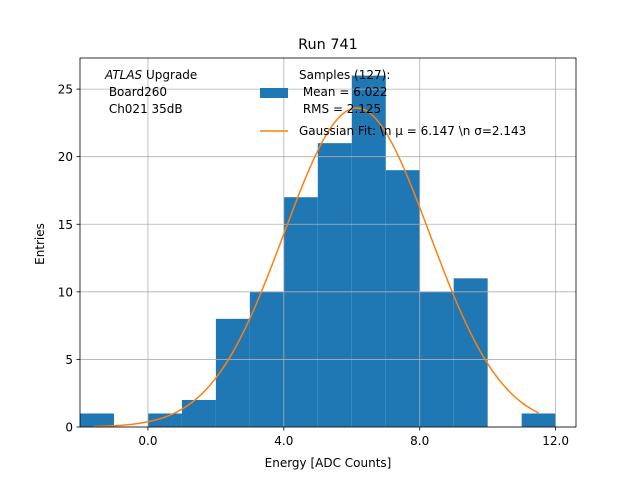 The height and width of the screenshot is (480, 640). I want to click on atlas-italic: ATLAS, so click(123, 75).